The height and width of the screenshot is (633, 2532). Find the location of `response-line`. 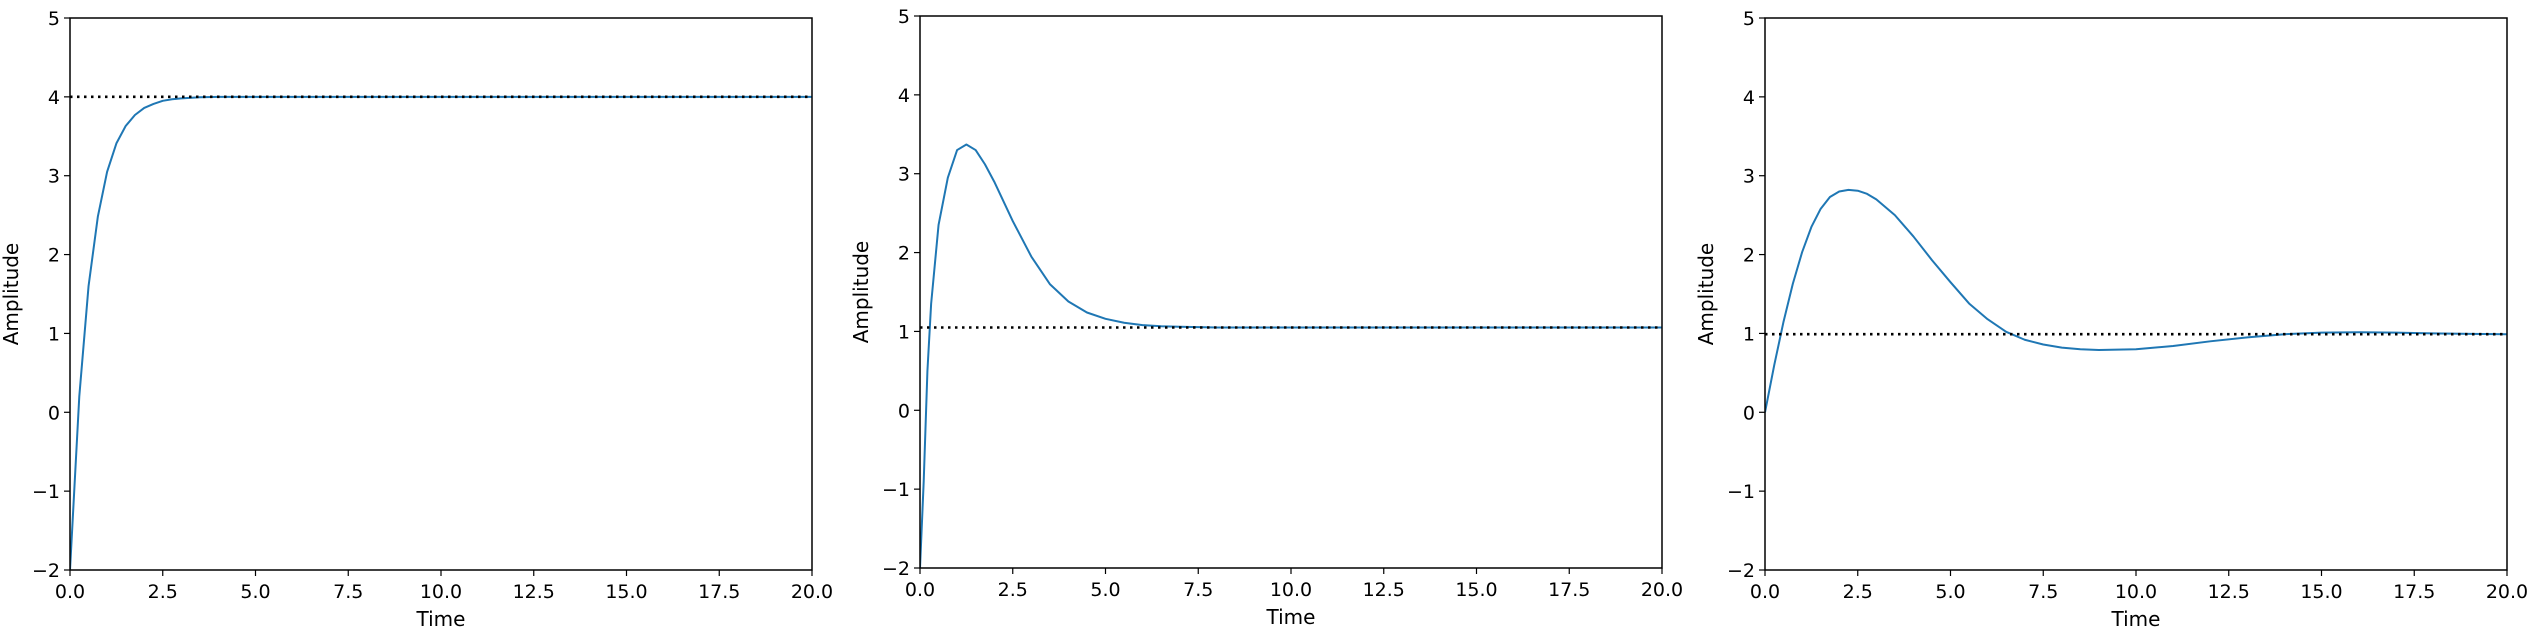

response-line is located at coordinates (2136, 300).